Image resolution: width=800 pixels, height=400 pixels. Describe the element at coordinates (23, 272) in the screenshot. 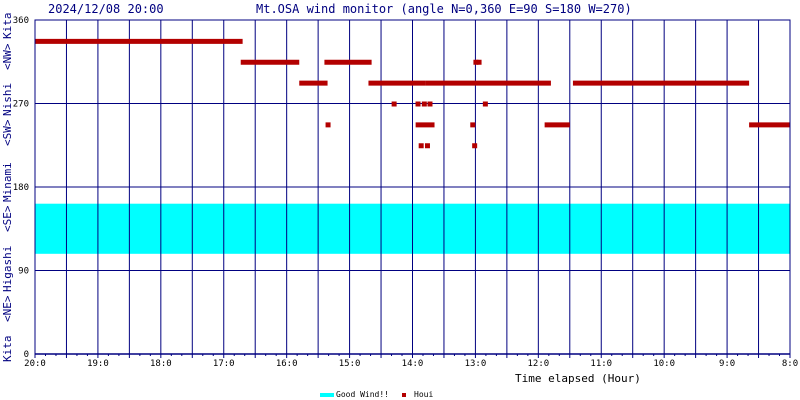

I see `y-tick-label: 90` at that location.